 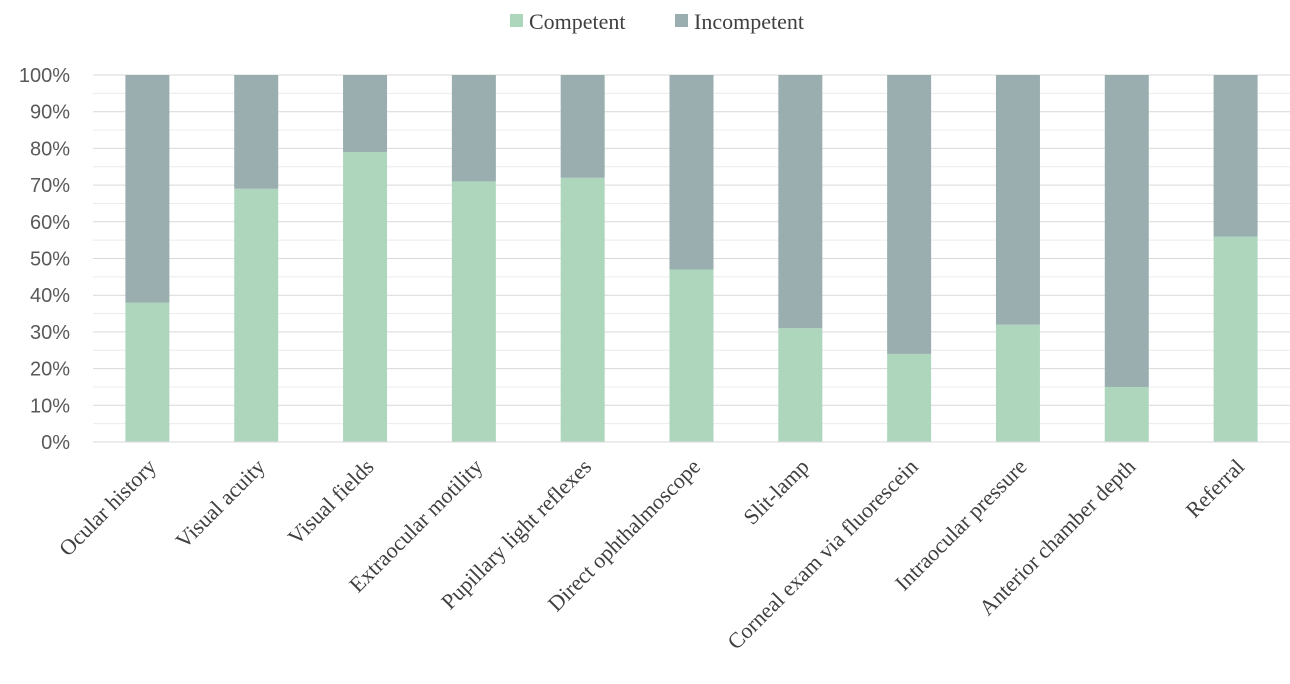 I want to click on y-tick-label: 60%, so click(x=50, y=223).